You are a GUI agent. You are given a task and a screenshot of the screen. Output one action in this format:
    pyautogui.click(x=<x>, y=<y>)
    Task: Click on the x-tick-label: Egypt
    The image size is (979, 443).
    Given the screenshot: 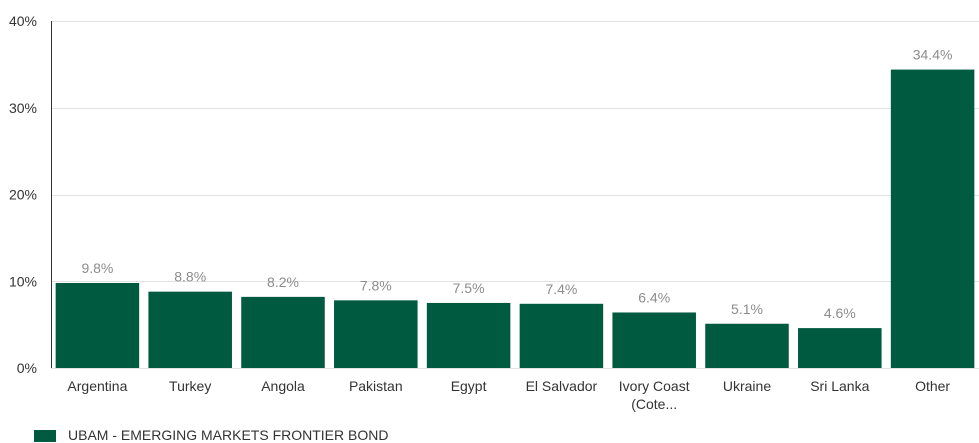 What is the action you would take?
    pyautogui.click(x=469, y=386)
    